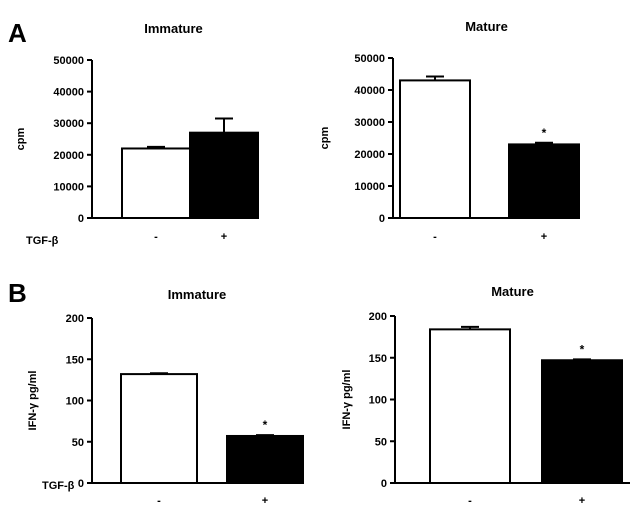 This screenshot has height=518, width=643. What do you see at coordinates (42, 241) in the screenshot?
I see `tgf-beta-label-a: TGF-β` at bounding box center [42, 241].